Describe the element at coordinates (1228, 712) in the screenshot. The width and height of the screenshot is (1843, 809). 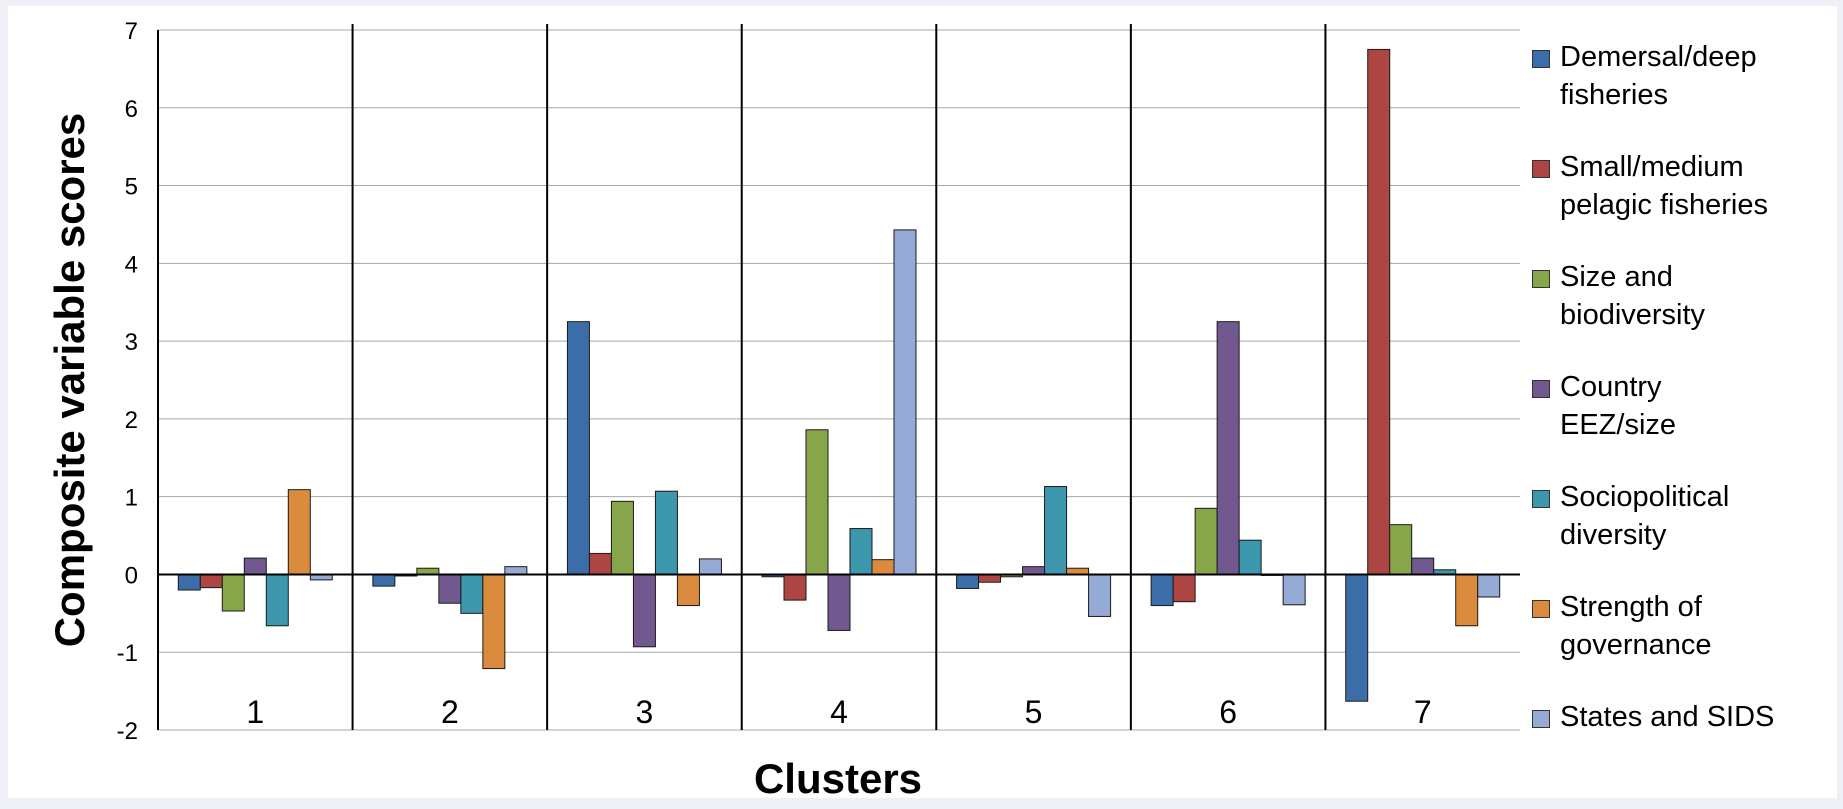
I see `x-tick-label: 6` at that location.